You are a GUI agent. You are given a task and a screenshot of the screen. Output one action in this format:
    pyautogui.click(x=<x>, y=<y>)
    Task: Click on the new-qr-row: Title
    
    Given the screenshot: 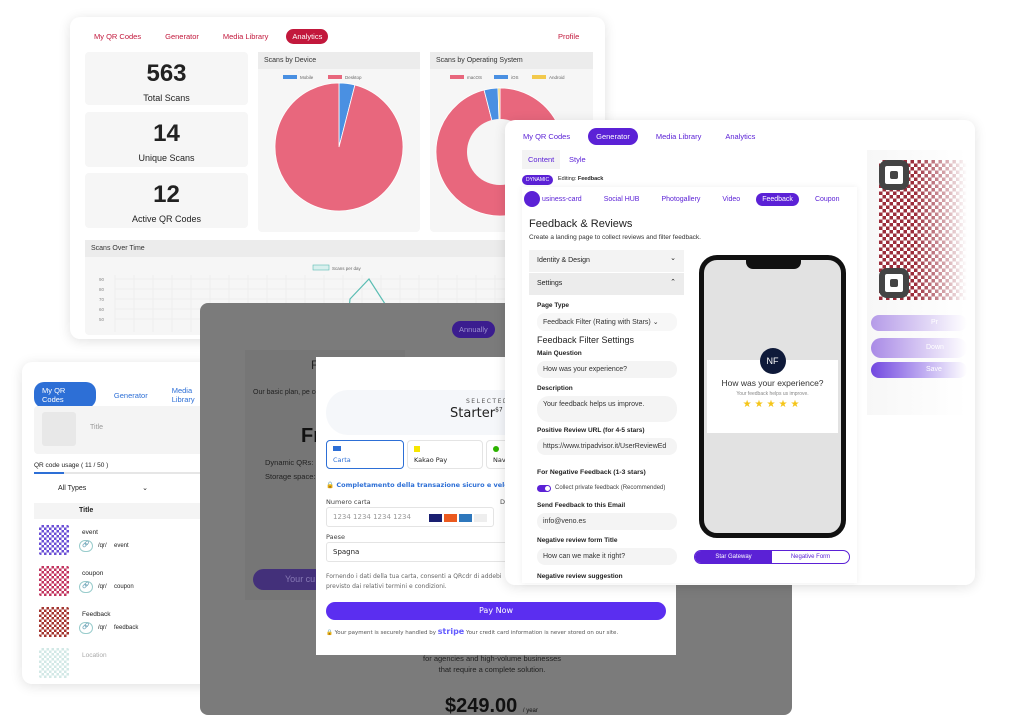 What is the action you would take?
    pyautogui.click(x=128, y=430)
    